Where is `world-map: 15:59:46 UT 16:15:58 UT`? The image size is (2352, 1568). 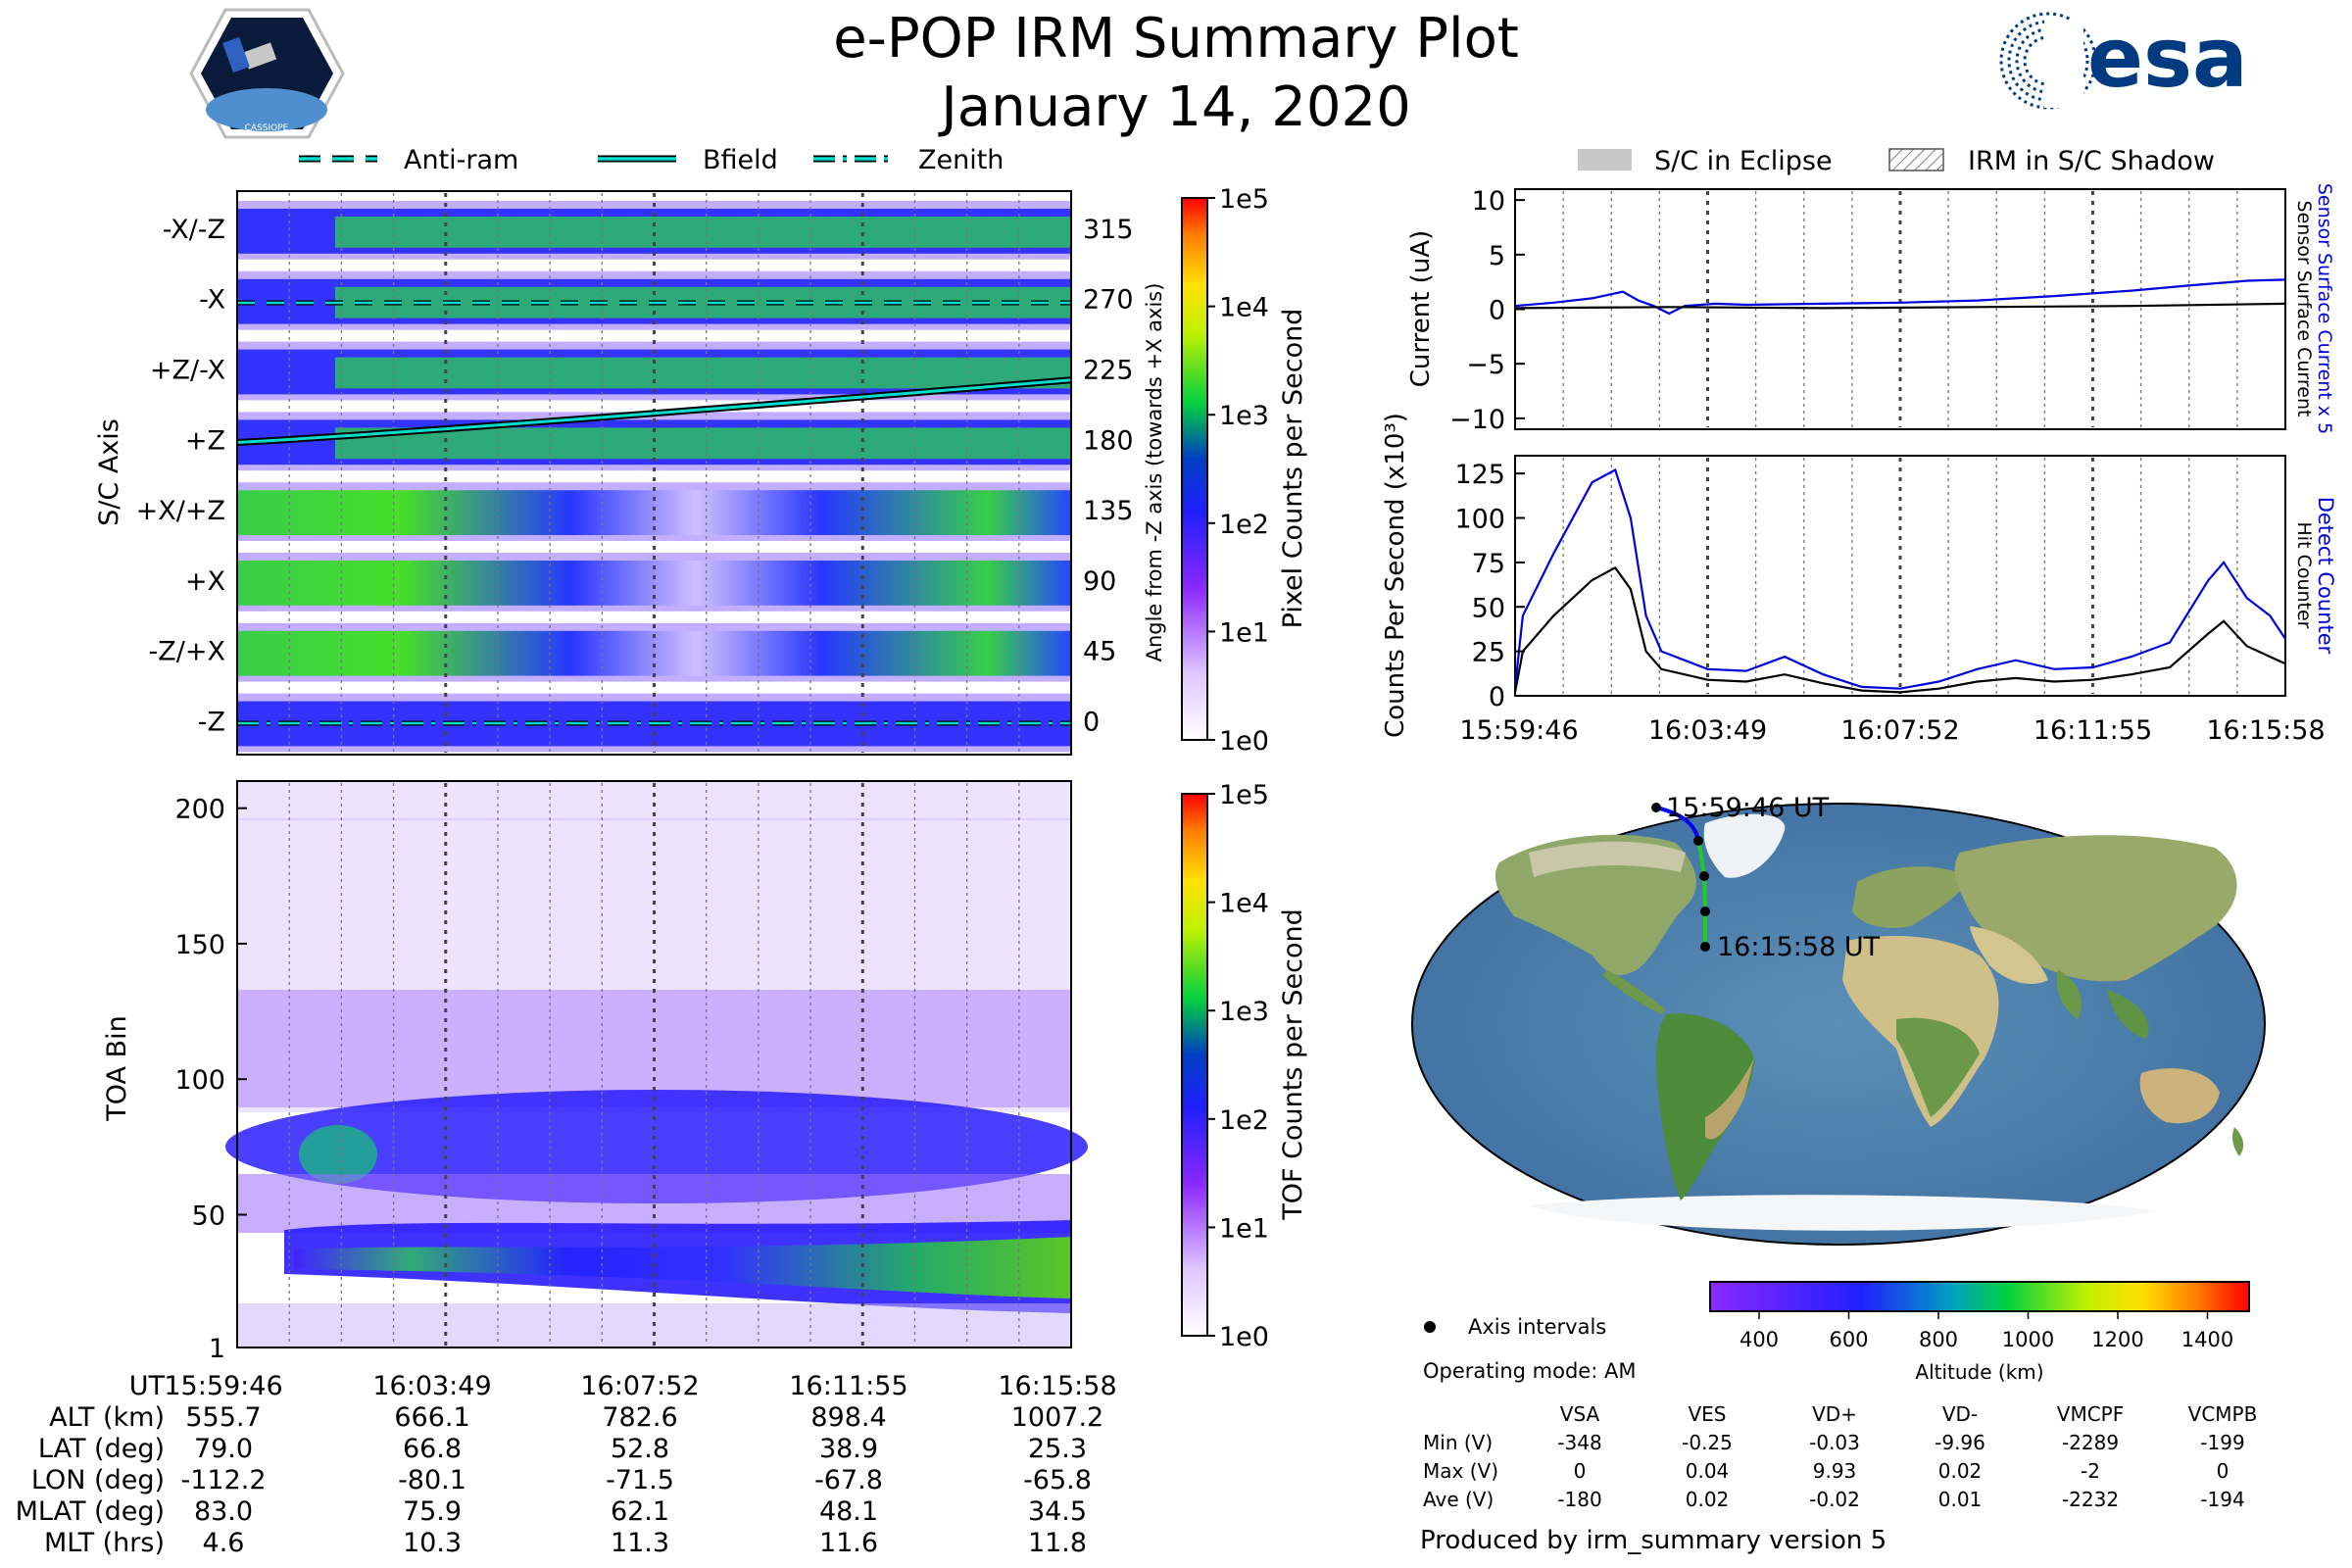 world-map: 15:59:46 UT 16:15:58 UT is located at coordinates (1835, 1019).